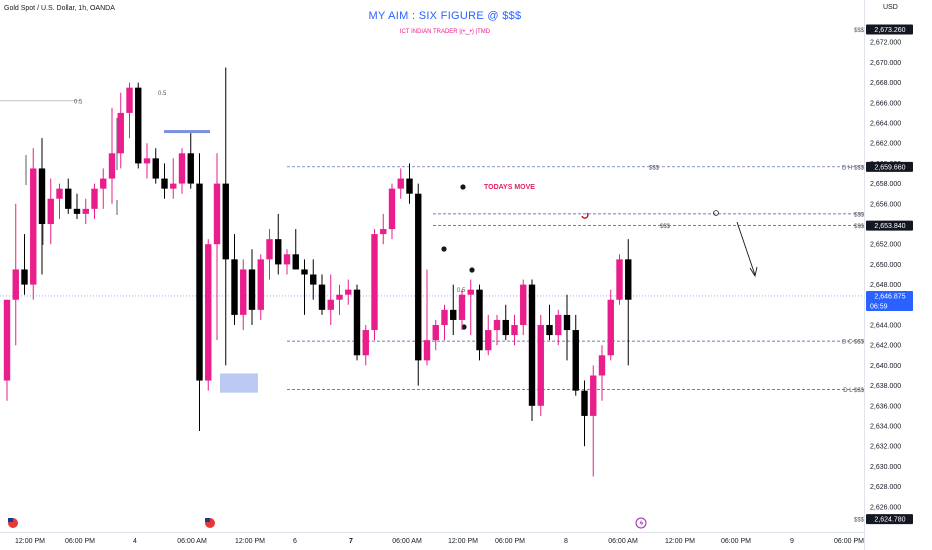 Image resolution: width=932 pixels, height=550 pixels. Describe the element at coordinates (853, 391) in the screenshot. I see `liquidity-level-label: D L $$$` at that location.